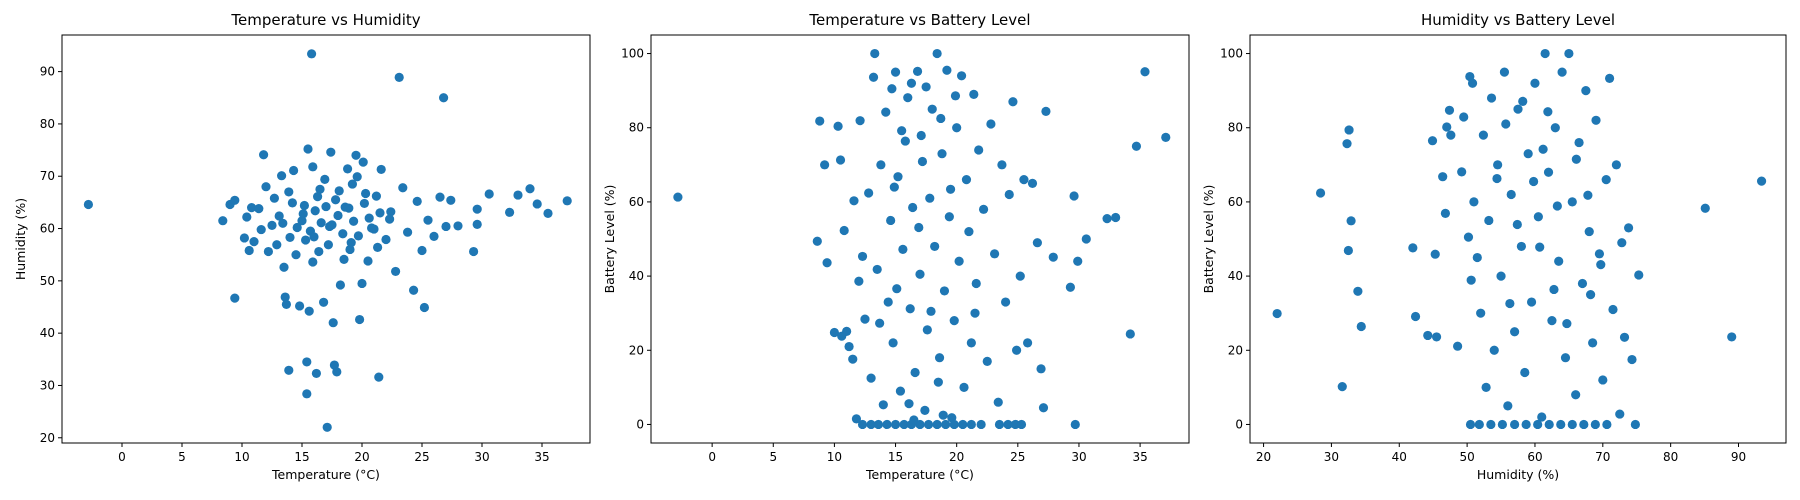 The width and height of the screenshot is (1800, 500). What do you see at coordinates (1518, 20) in the screenshot?
I see `chart-title: Humidity vs Battery Level` at bounding box center [1518, 20].